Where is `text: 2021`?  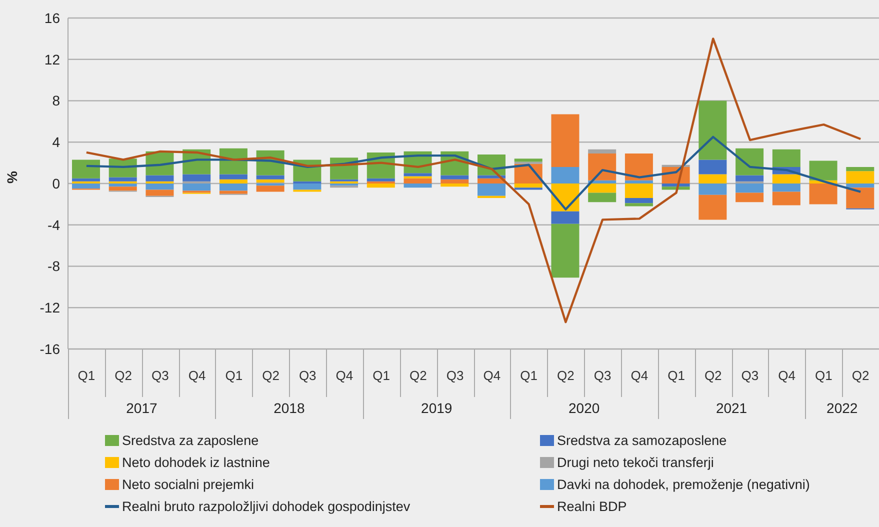
text: 2021 is located at coordinates (732, 408).